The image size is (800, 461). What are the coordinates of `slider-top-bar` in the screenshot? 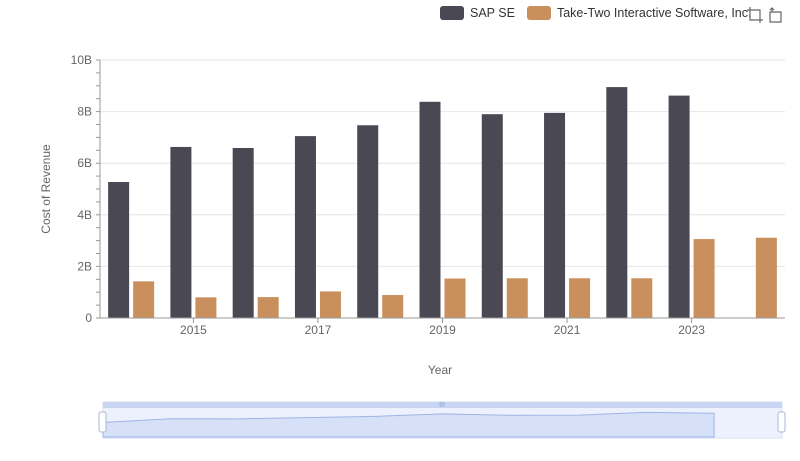 It's located at (442, 405).